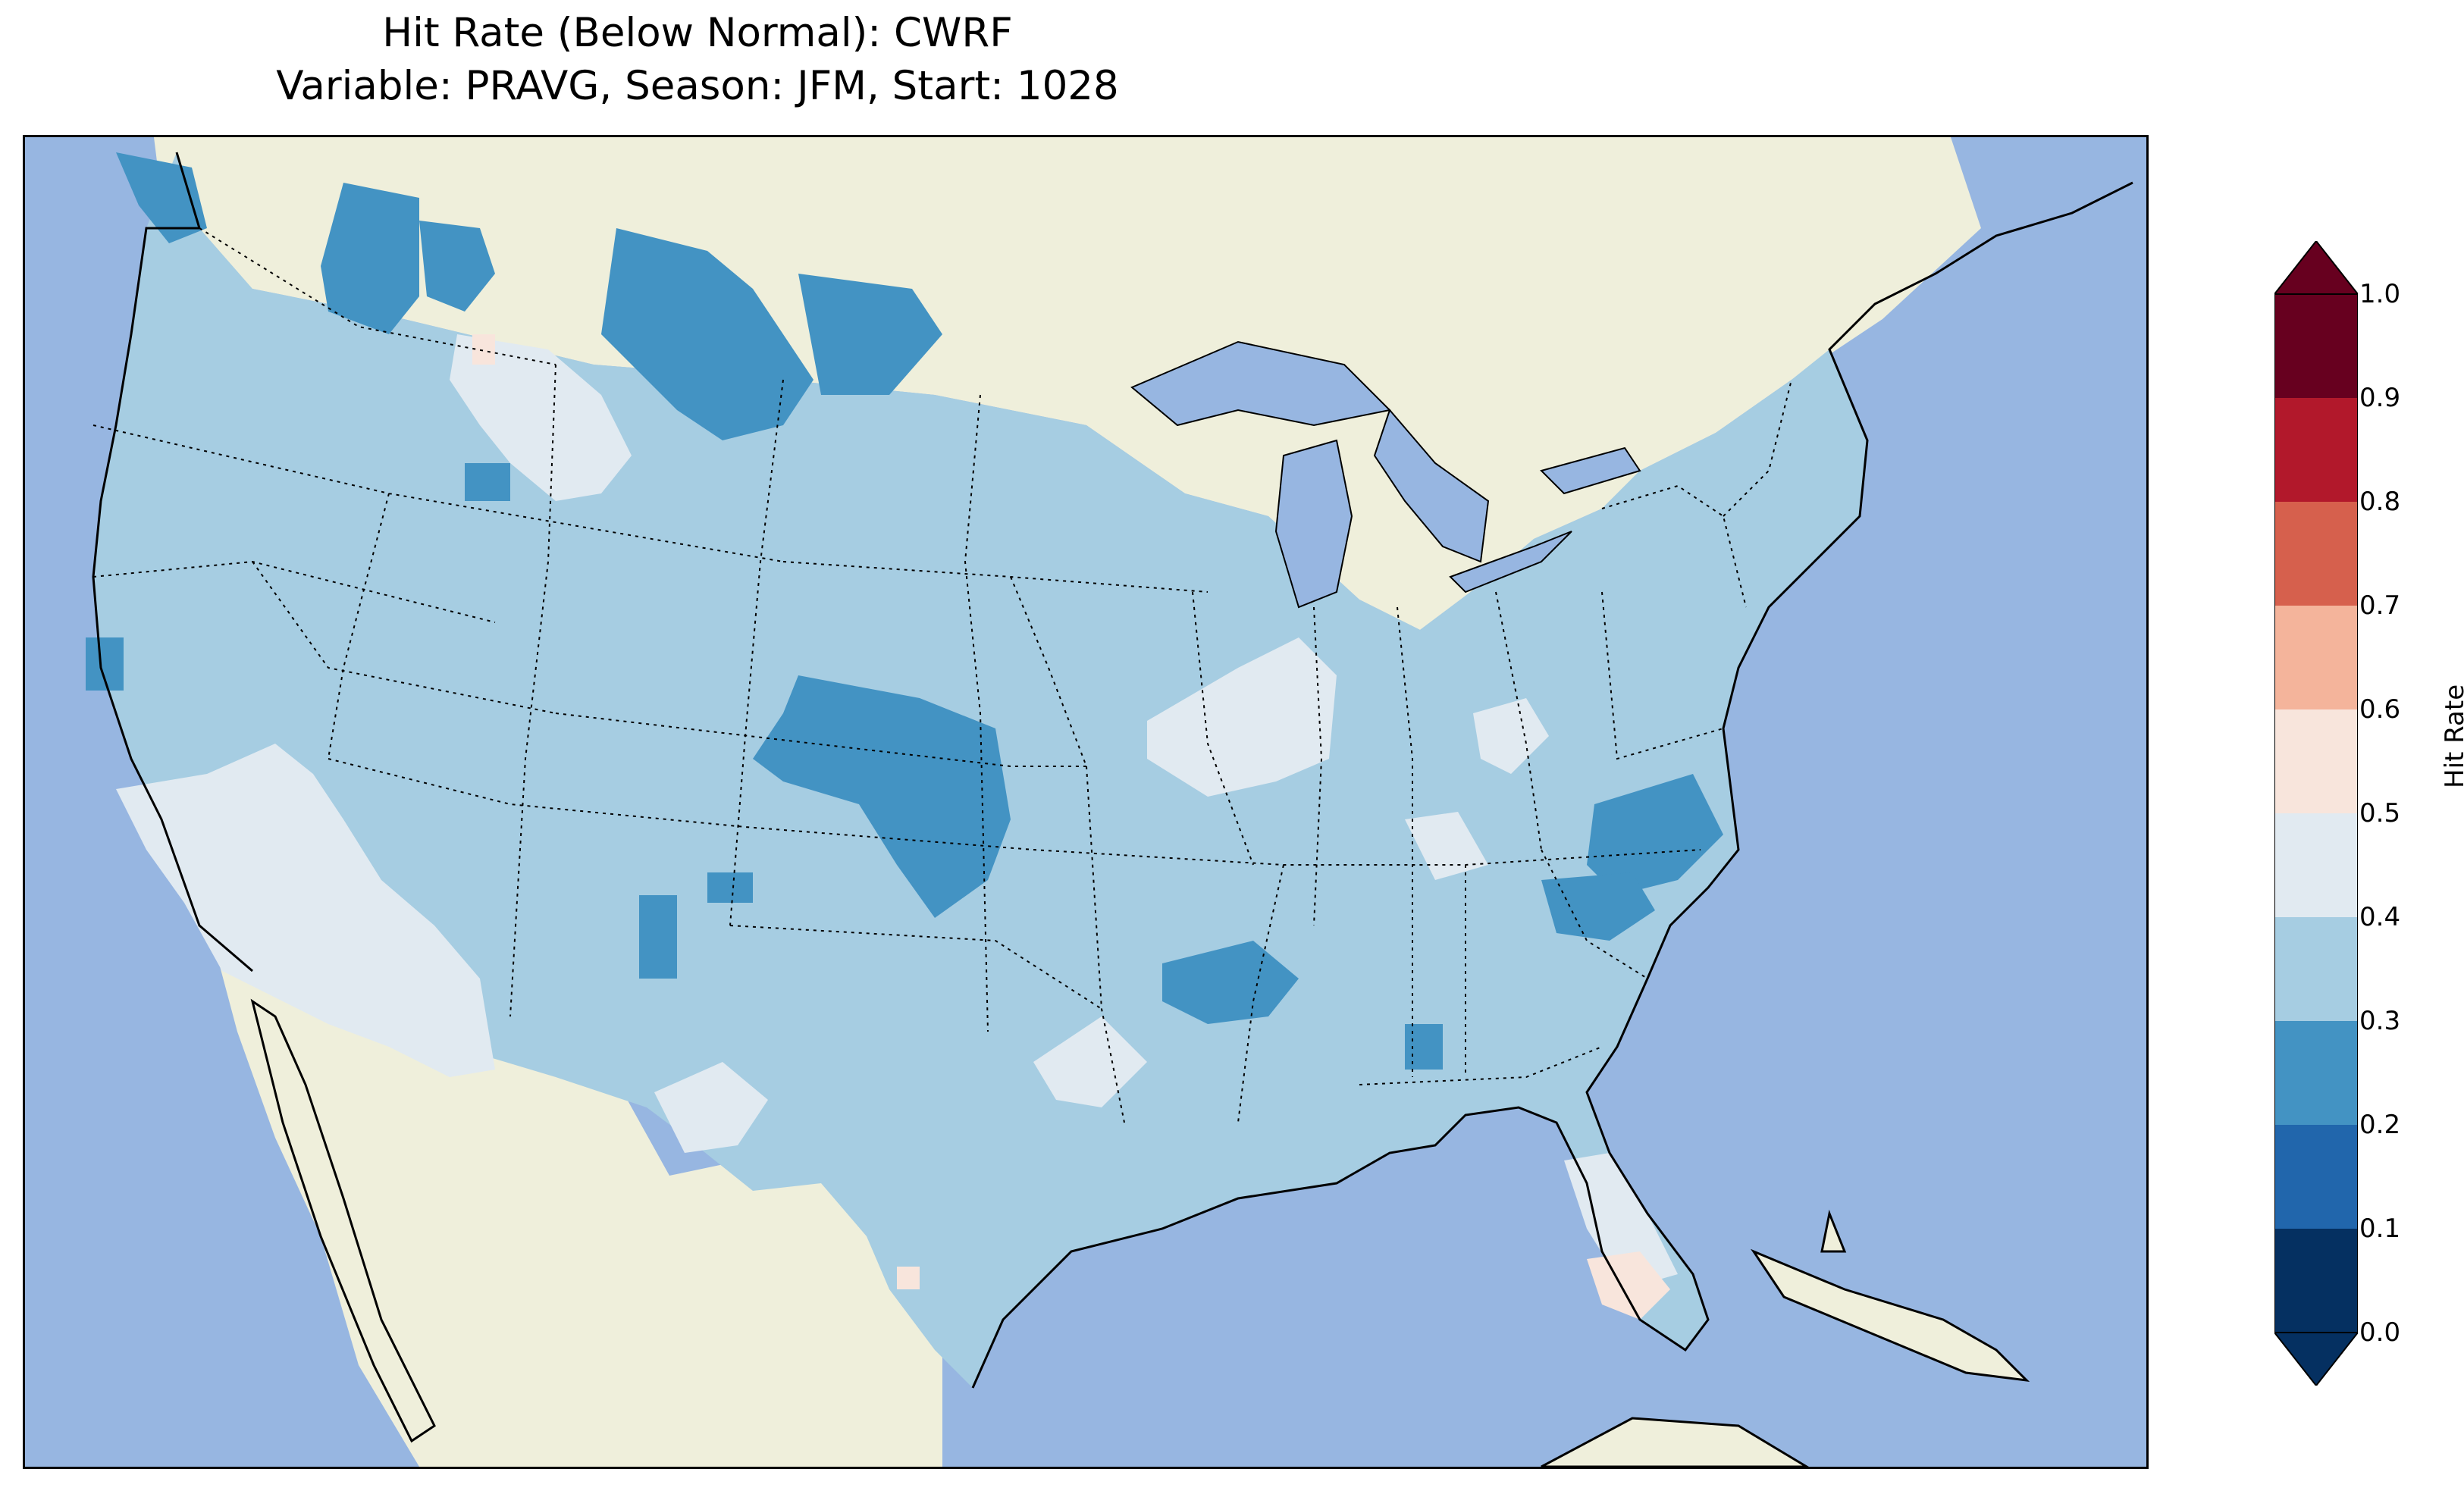  I want to click on colorbar-tick-label: 0.9, so click(2380, 398).